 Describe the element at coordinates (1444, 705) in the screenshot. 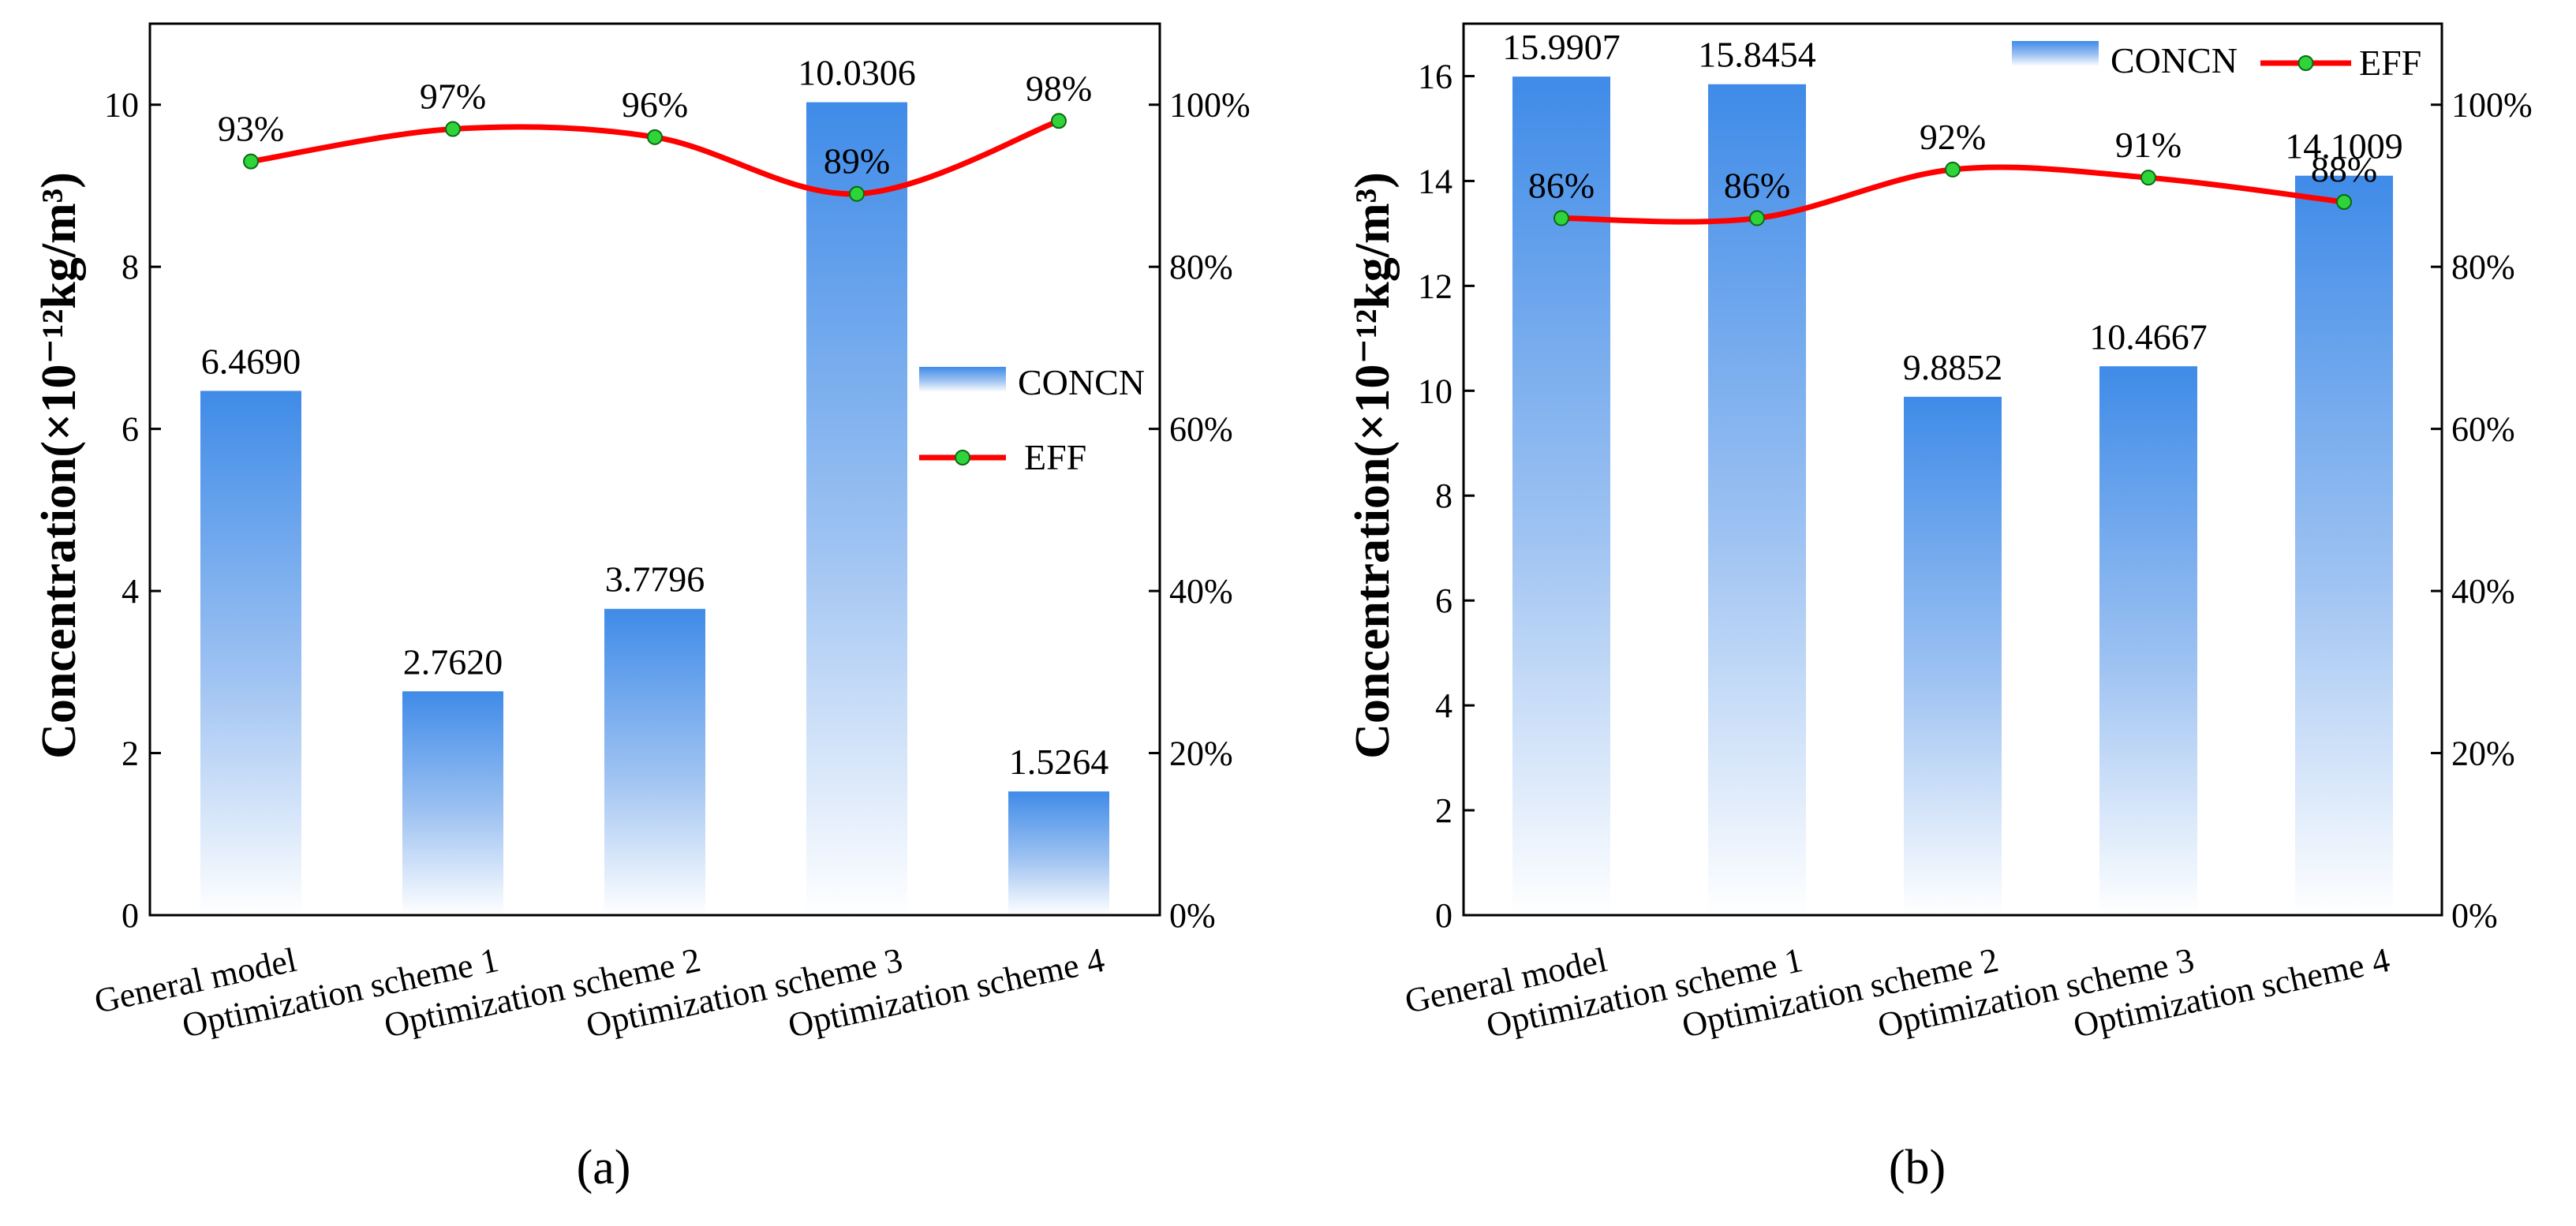

I see `panel-b-y-tick-label: 4` at that location.